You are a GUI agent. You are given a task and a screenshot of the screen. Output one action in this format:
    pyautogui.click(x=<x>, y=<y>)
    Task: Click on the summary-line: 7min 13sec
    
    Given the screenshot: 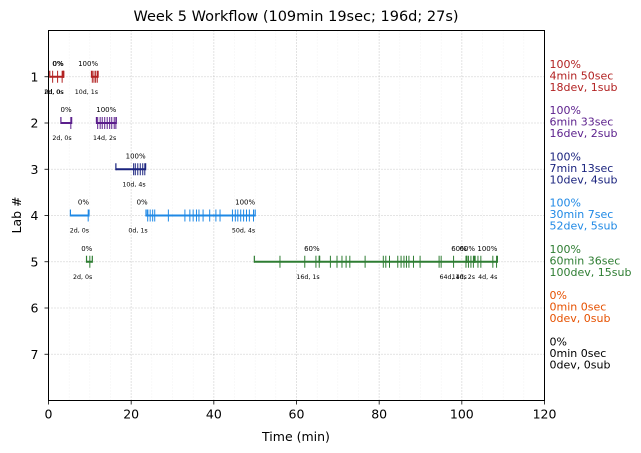 What is the action you would take?
    pyautogui.click(x=582, y=168)
    